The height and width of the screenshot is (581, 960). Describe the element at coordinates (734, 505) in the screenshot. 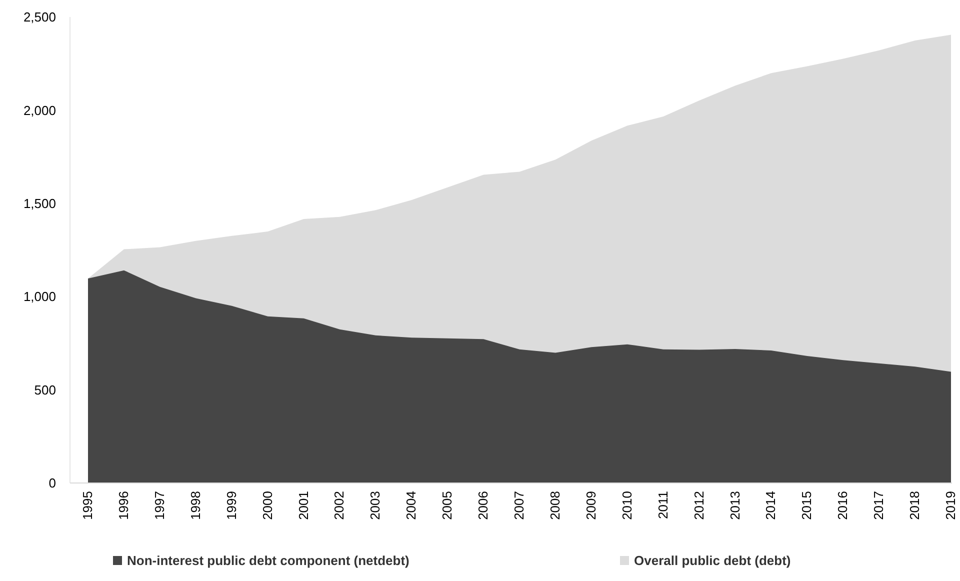

I see `x-tick-label: 2013` at that location.